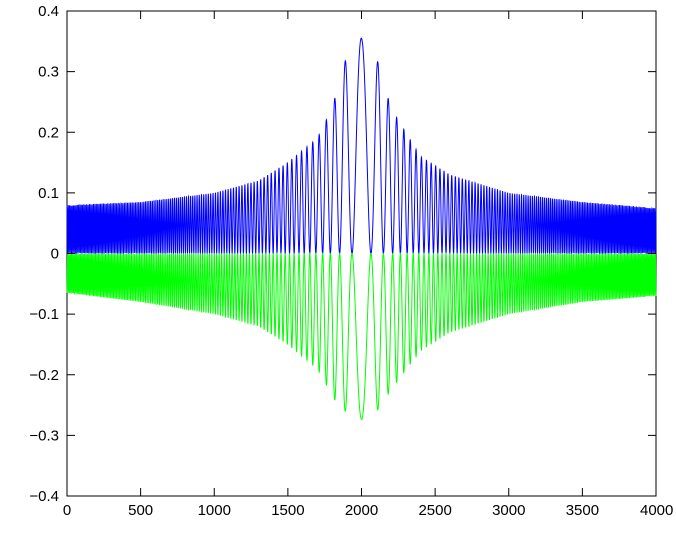  Describe the element at coordinates (44, 314) in the screenshot. I see `y-tick-label: −0.1` at that location.